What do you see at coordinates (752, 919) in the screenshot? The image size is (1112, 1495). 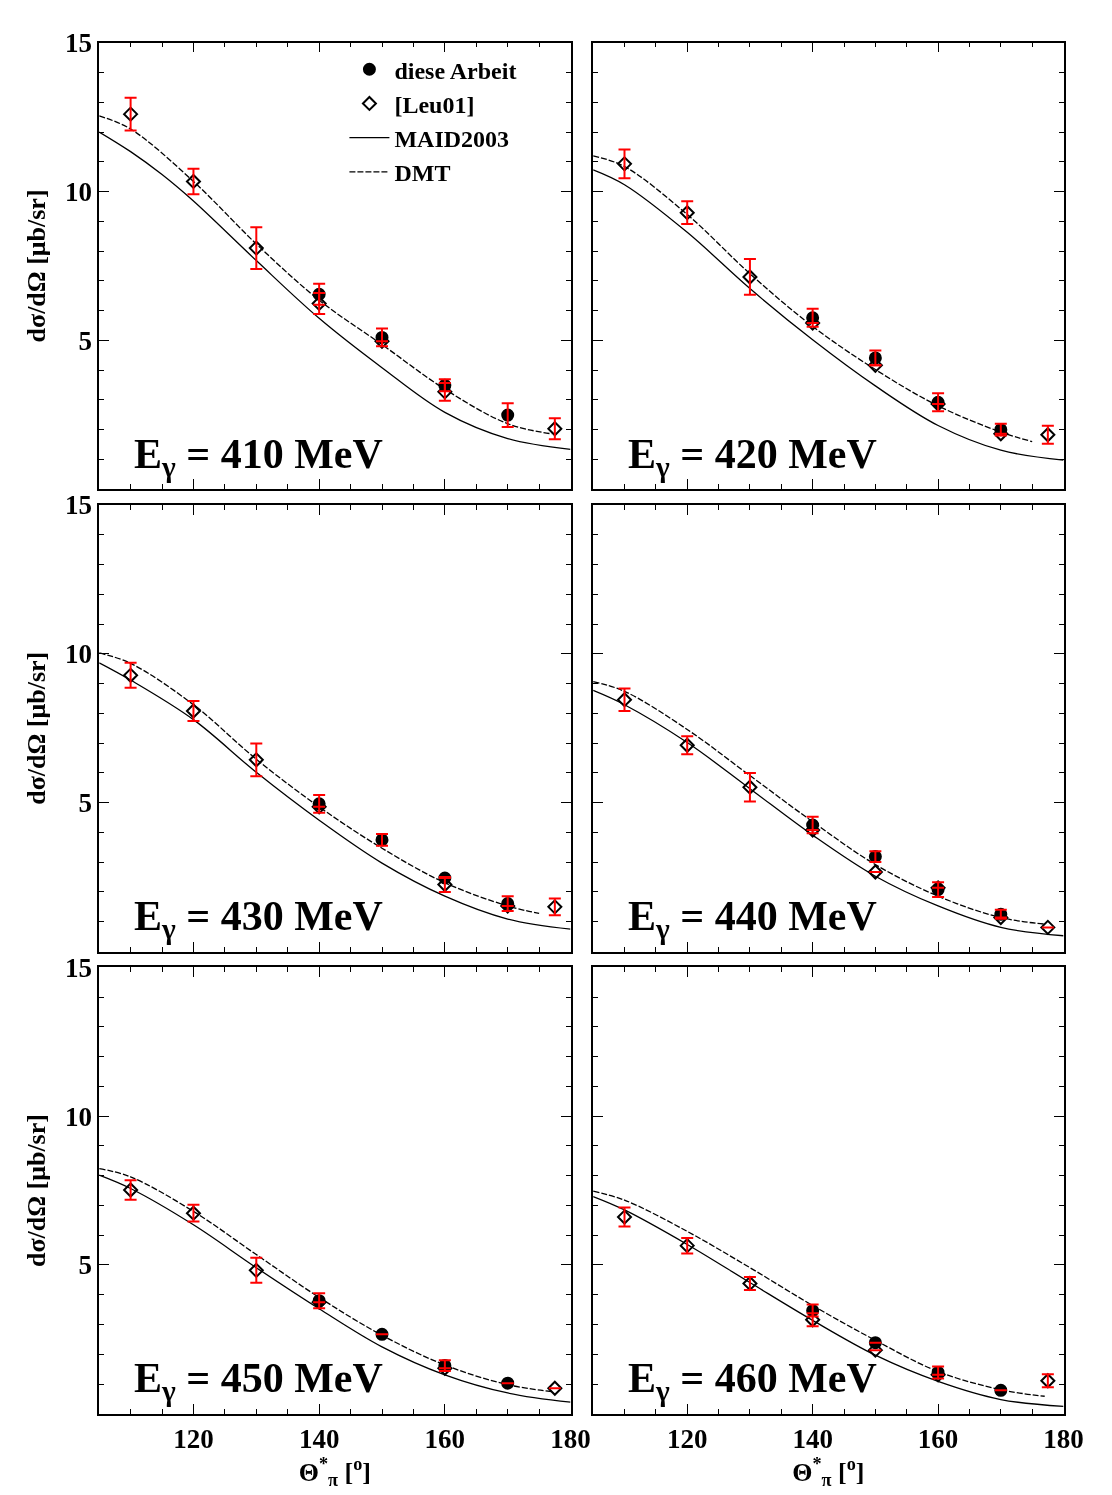 I see `annotation: E$_{γ}$ = 440 MeV` at bounding box center [752, 919].